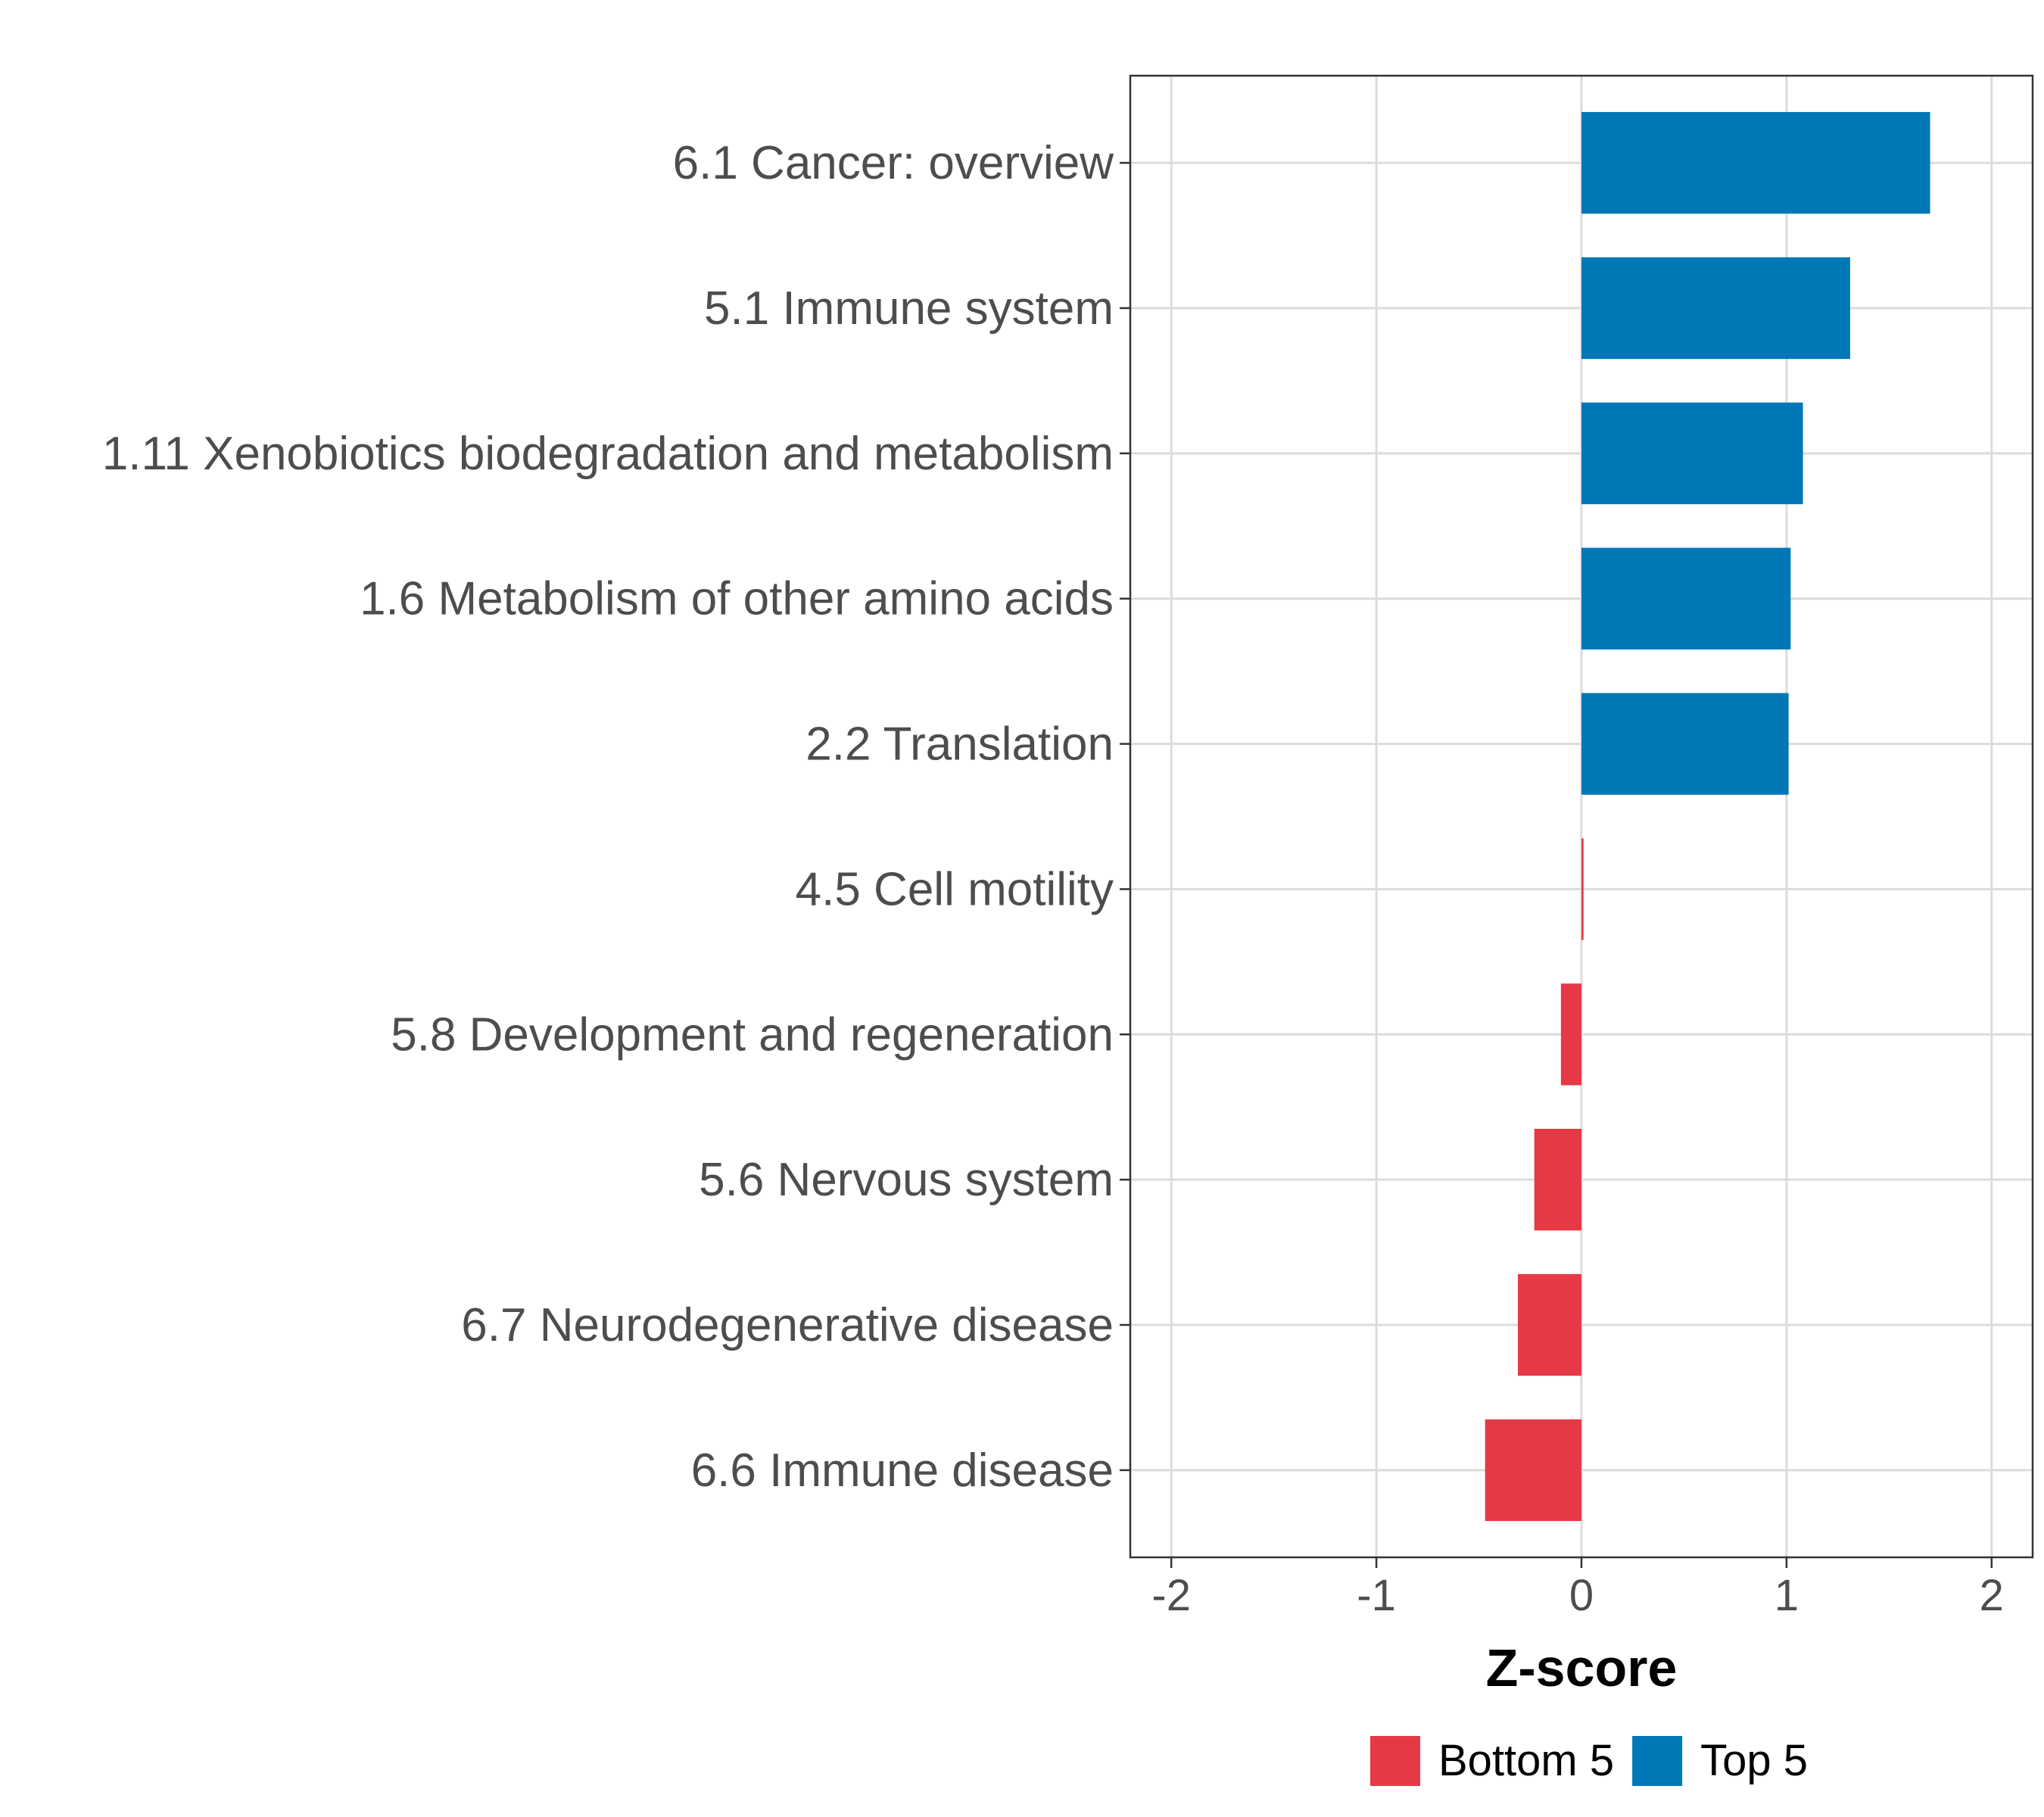  What do you see at coordinates (1786, 1595) in the screenshot?
I see `x-tick-label: 1` at bounding box center [1786, 1595].